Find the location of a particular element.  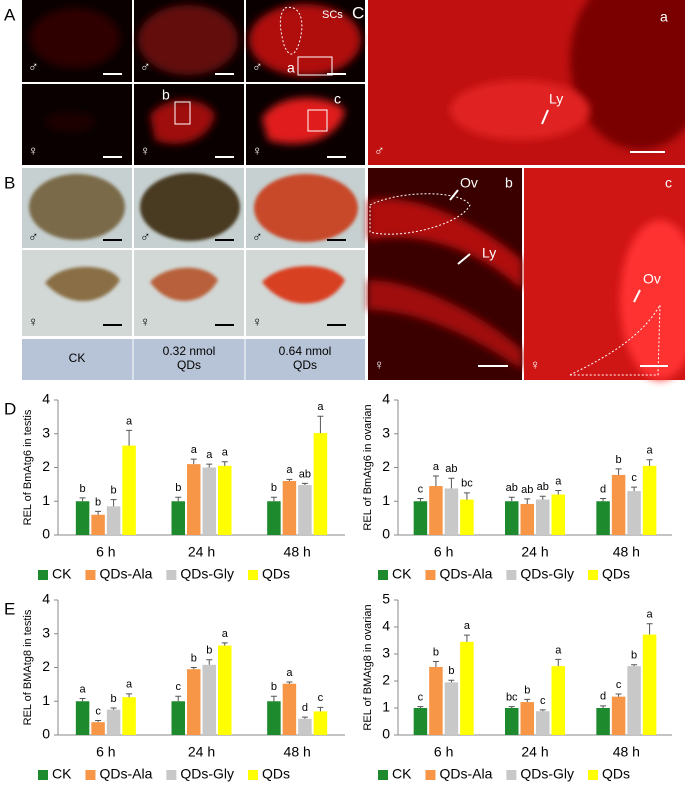

treatment-label: CK is located at coordinates (77, 358).